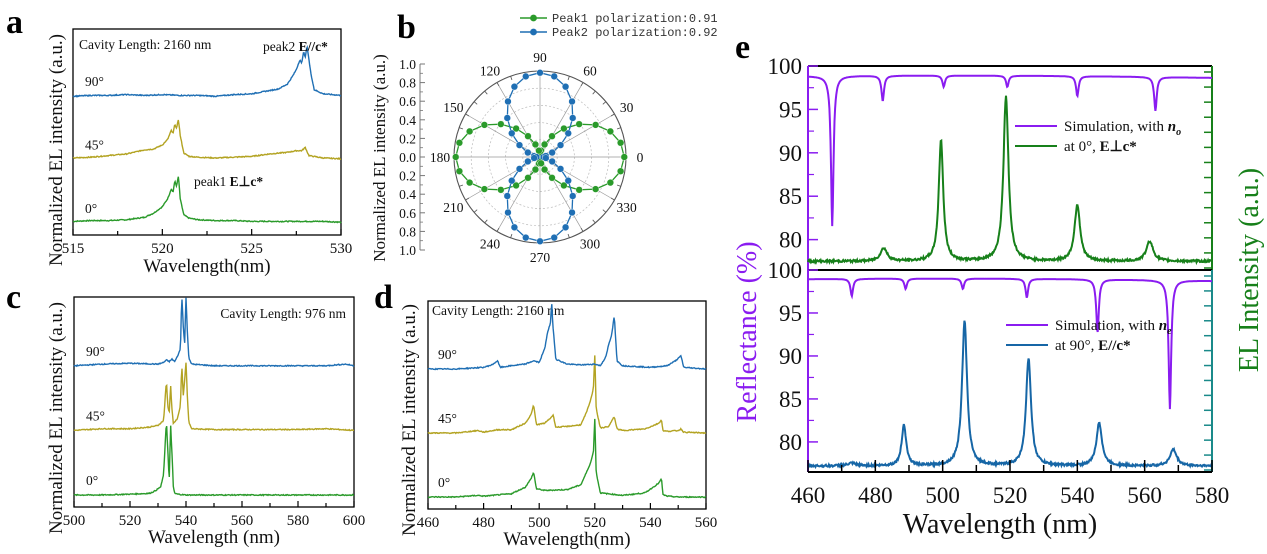 This screenshot has height=554, width=1267. What do you see at coordinates (447, 354) in the screenshot?
I see `series-label-d-2: 90°` at bounding box center [447, 354].